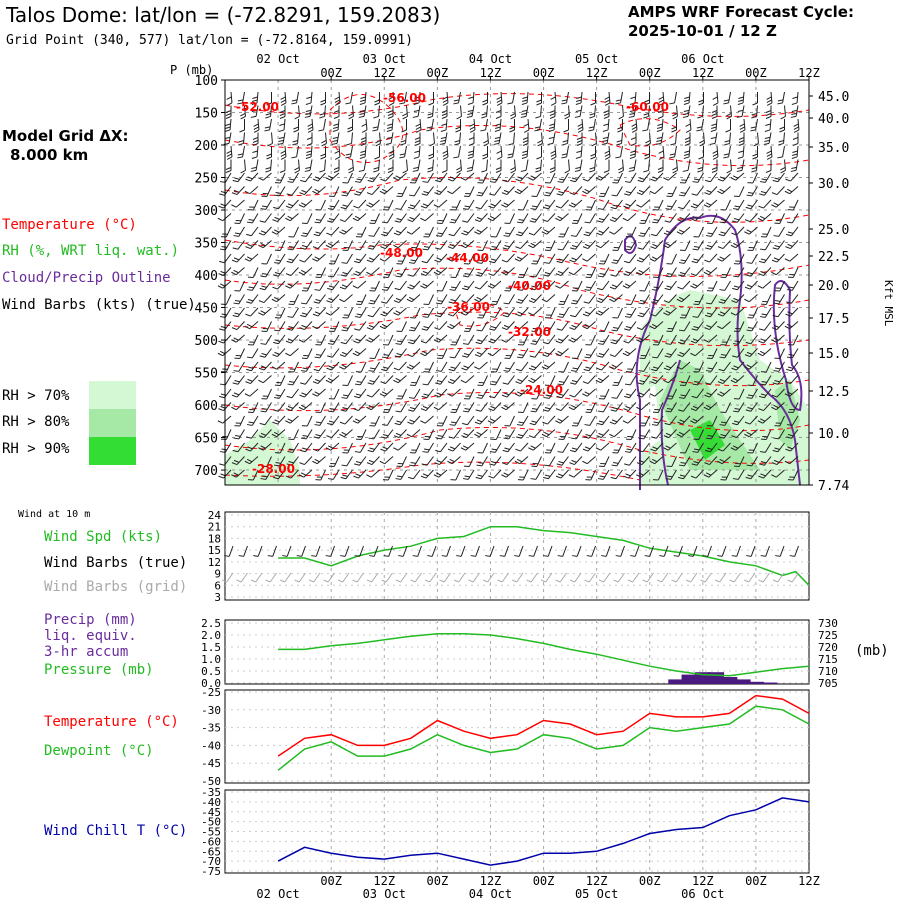 The width and height of the screenshot is (900, 900). Describe the element at coordinates (99, 305) in the screenshot. I see `legend-wind-barbs: Wind Barbs (kts) (true)` at that location.